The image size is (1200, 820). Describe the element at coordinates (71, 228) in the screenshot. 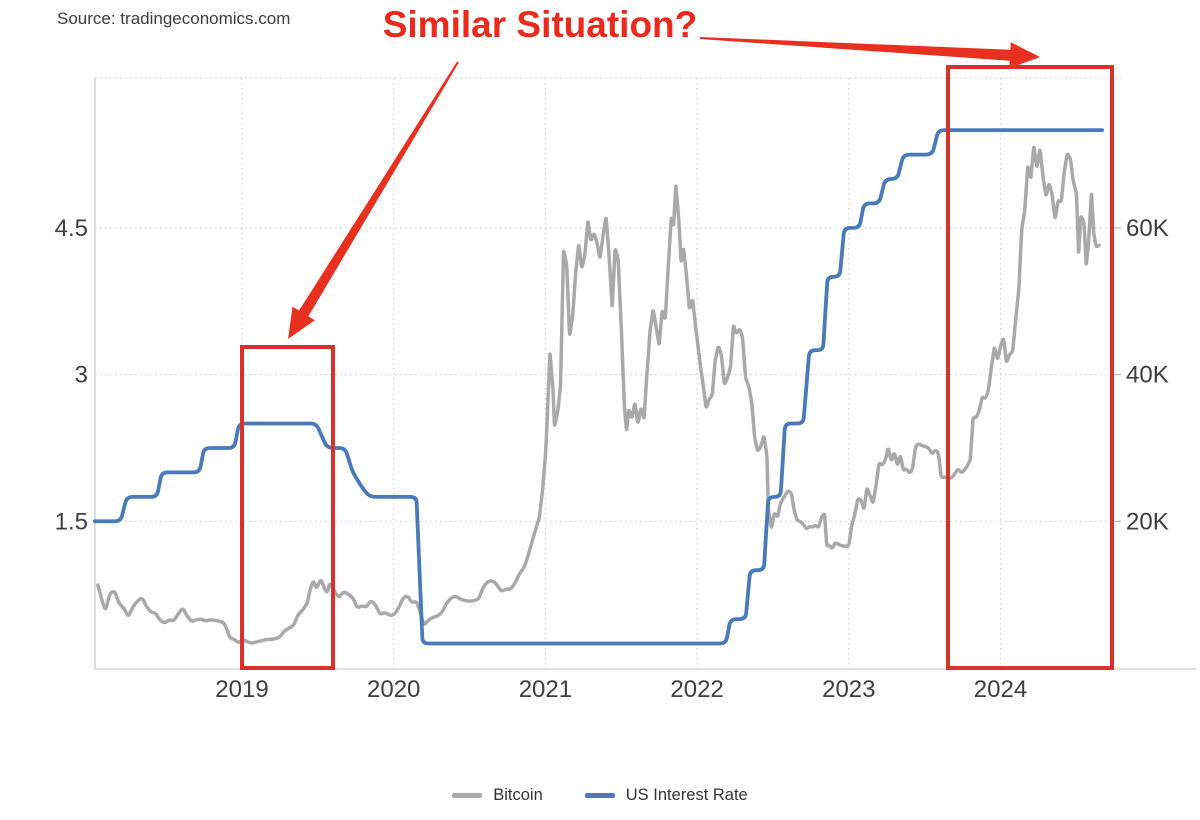

I see `left-axis-tick-label: 4.5` at that location.